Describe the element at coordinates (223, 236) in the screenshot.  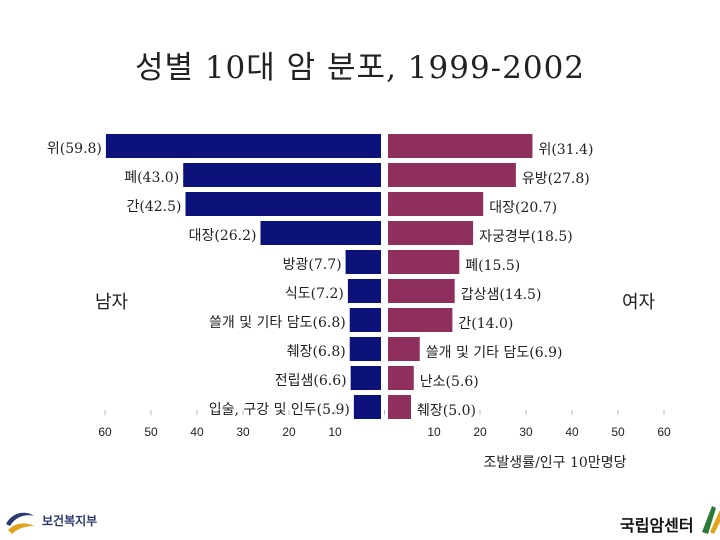
I see `male-bar-label-3: 대장(26.2)` at that location.